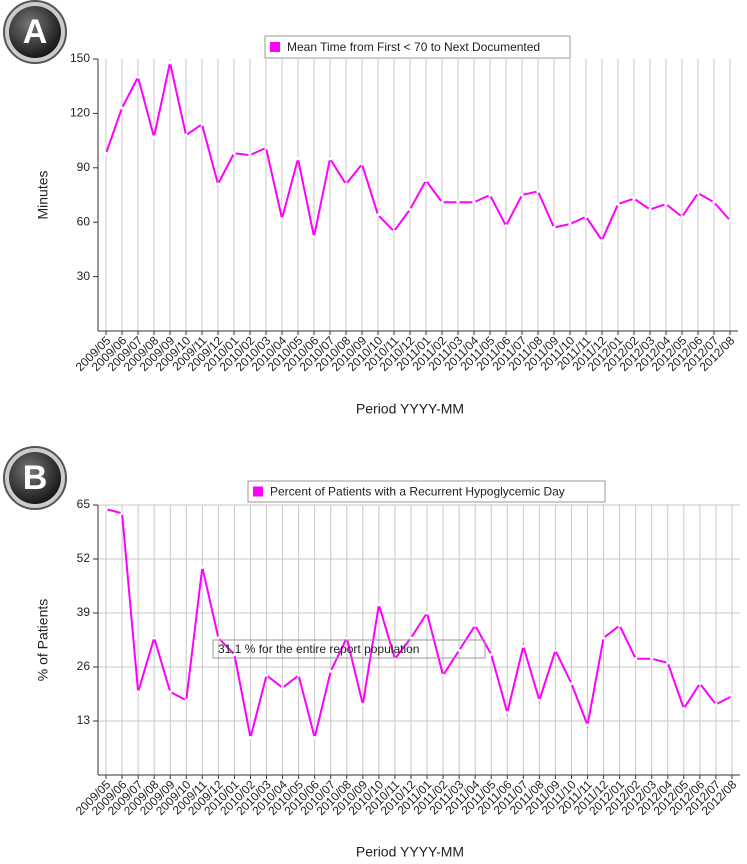 This screenshot has width=747, height=864. Describe the element at coordinates (84, 612) in the screenshot. I see `y-tick-label: 39` at that location.